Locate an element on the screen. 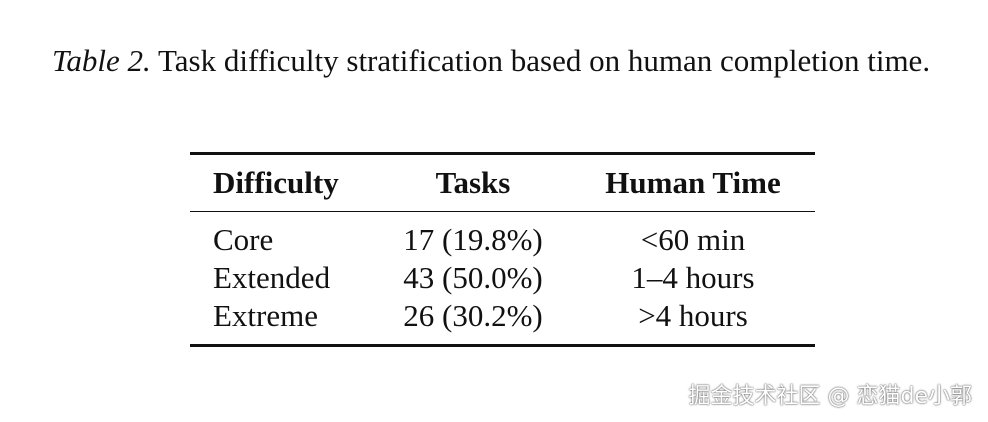 This screenshot has width=988, height=422. cell: 17 (19.8%) is located at coordinates (473, 239).